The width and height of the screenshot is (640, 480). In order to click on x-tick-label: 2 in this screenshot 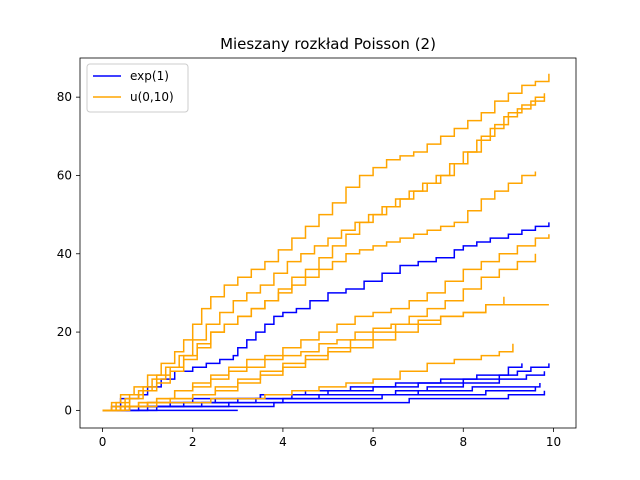, I will do `click(193, 442)`.